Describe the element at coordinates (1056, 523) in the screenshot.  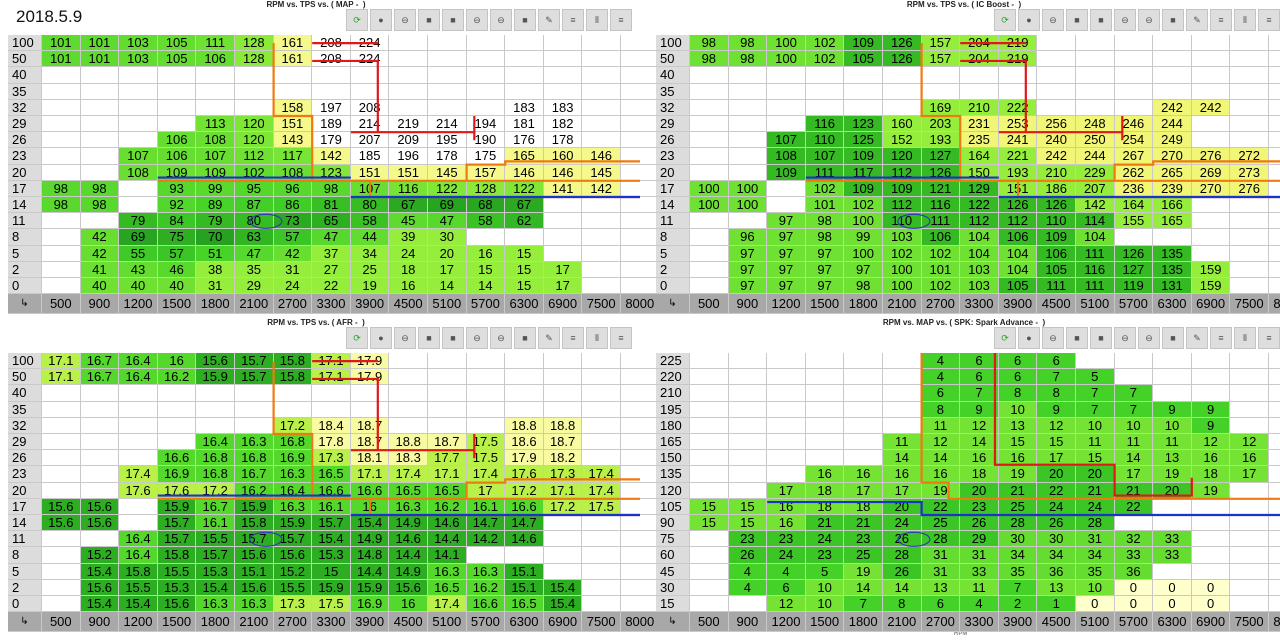
I see `table-cell: 26` at that location.